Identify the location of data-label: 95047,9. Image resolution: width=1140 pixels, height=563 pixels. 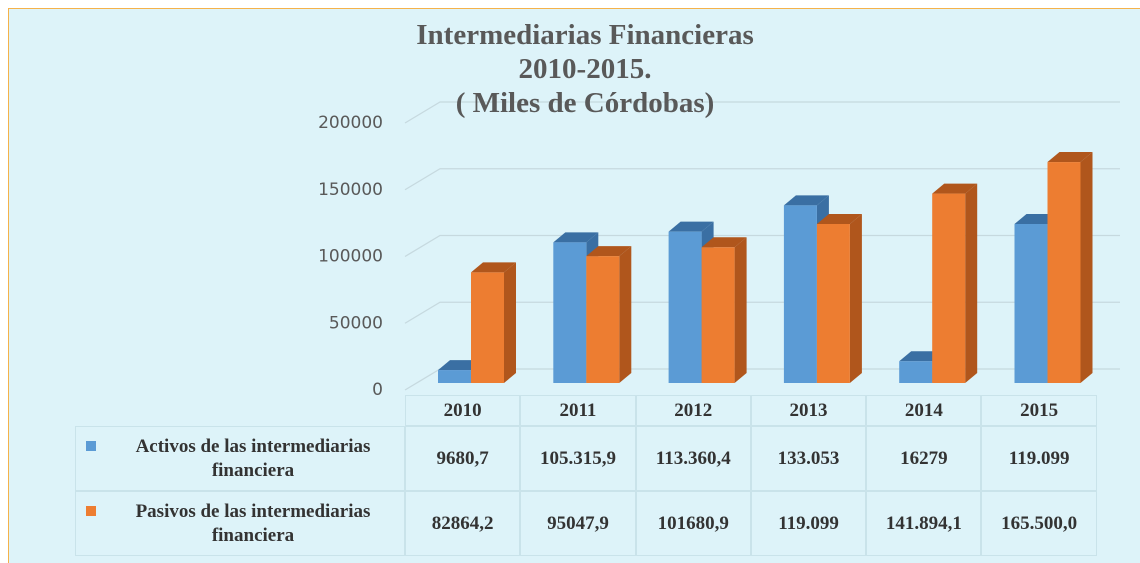
(578, 523).